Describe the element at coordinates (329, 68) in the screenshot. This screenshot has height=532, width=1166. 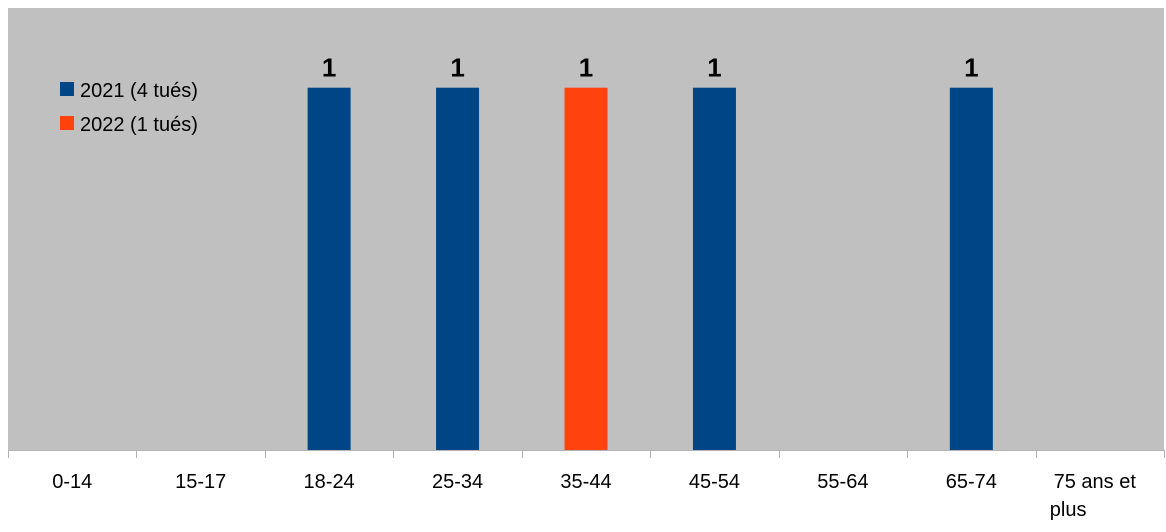
I see `data-label-18-24: 1` at that location.